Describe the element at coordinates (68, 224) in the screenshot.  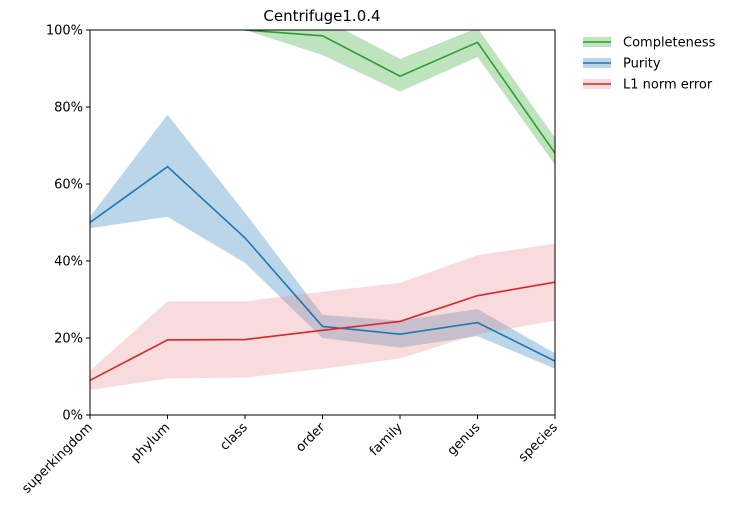
I see `y-axis: 0% 20% 40% 60% 80% 100%` at that location.